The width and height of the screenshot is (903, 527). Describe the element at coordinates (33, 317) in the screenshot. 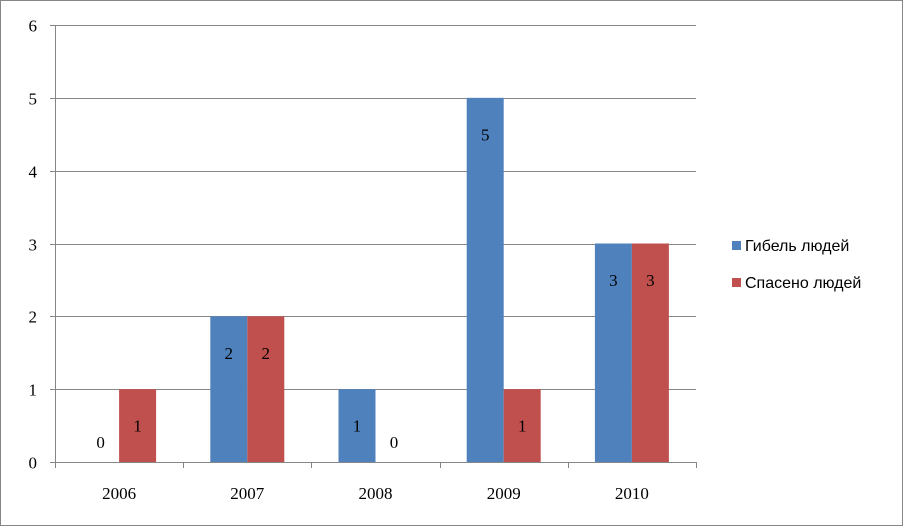

I see `y-tick-label: 2` at that location.